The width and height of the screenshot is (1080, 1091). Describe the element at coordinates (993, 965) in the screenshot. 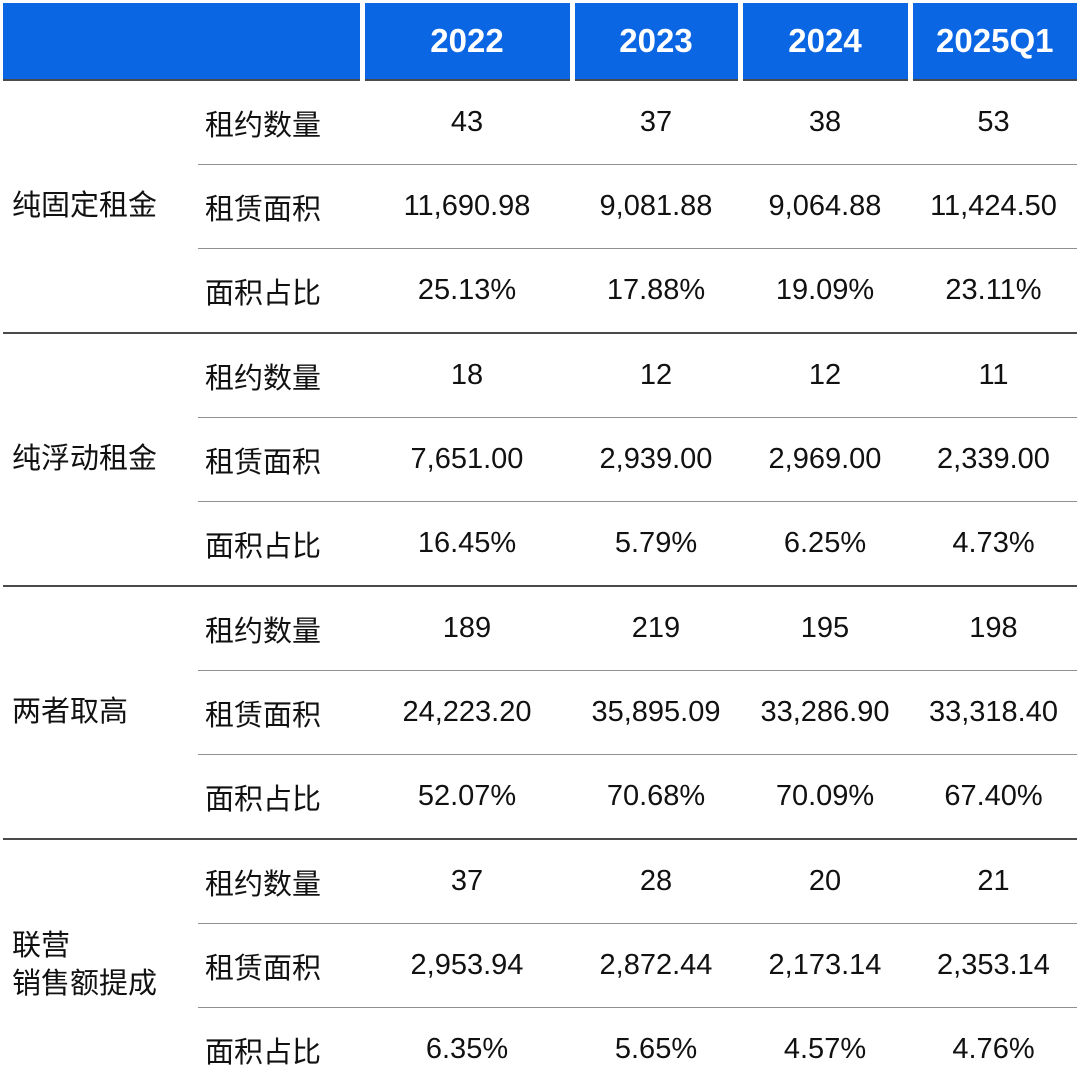

I see `value-cell: 2,353.14` at that location.